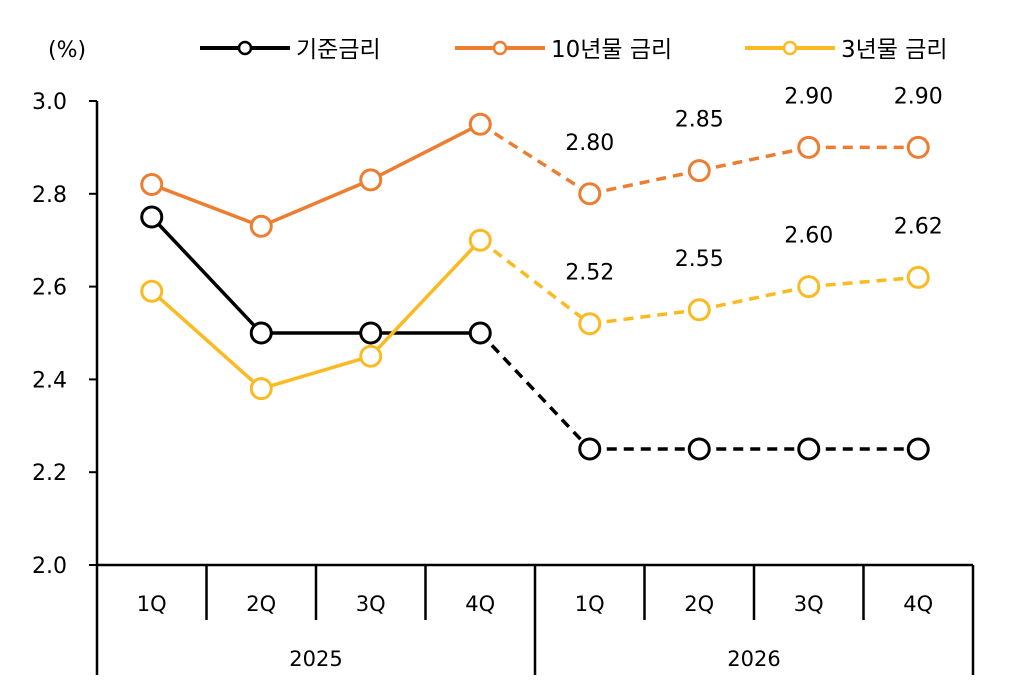 This screenshot has width=1020, height=697. Describe the element at coordinates (49, 288) in the screenshot. I see `y-tick-label: 2.6` at that location.